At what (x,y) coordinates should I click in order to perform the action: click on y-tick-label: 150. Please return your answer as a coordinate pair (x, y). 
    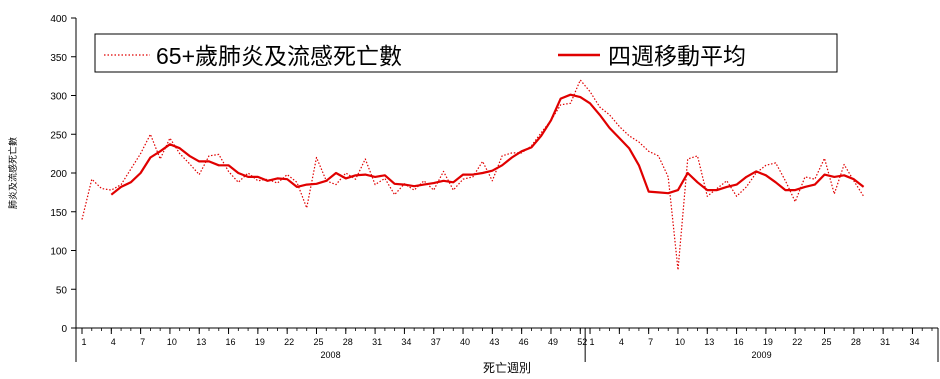
    Looking at the image, I should click on (58, 213).